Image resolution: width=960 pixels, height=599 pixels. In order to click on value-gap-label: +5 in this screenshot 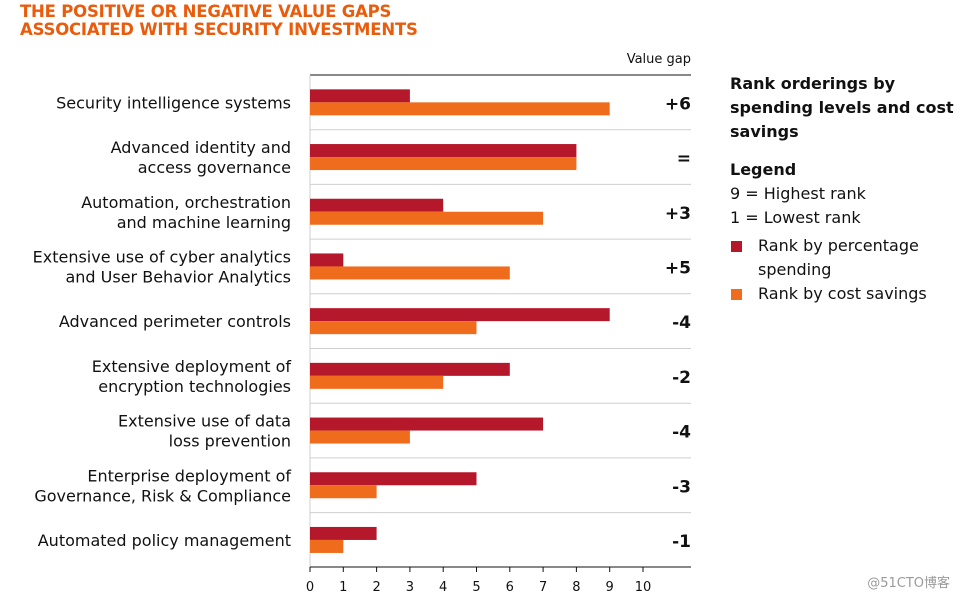, I will do `click(678, 268)`.